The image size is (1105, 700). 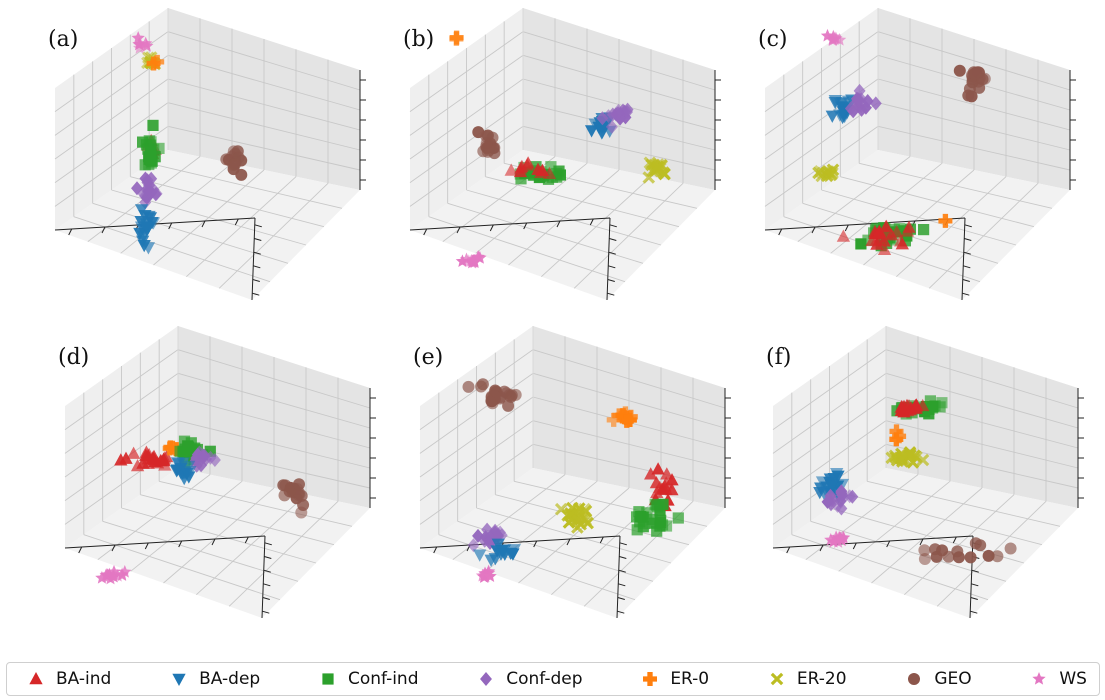 I want to click on panel-f: (f), so click(x=925, y=472).